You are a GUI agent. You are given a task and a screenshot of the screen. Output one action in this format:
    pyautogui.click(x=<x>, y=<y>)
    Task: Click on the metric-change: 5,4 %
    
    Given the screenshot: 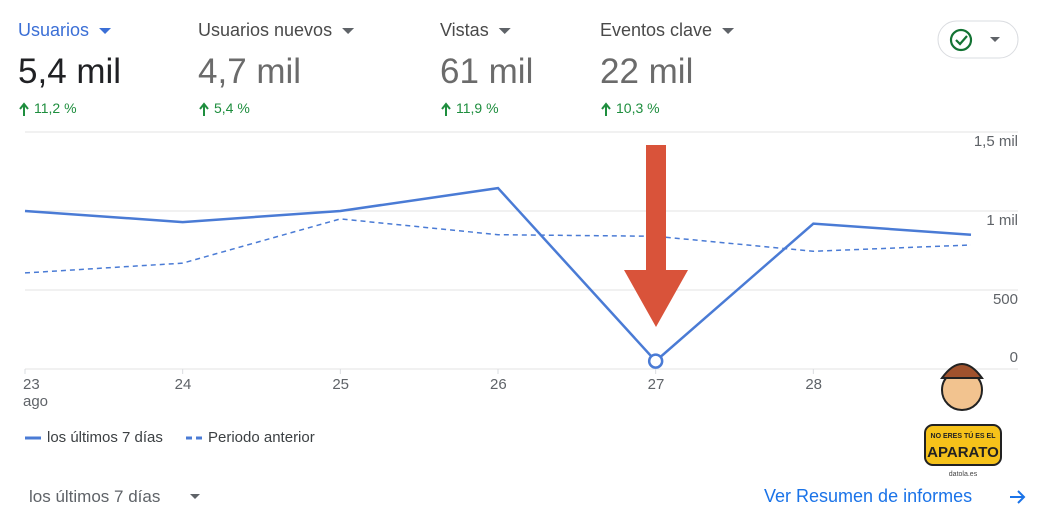 What is the action you would take?
    pyautogui.click(x=232, y=108)
    